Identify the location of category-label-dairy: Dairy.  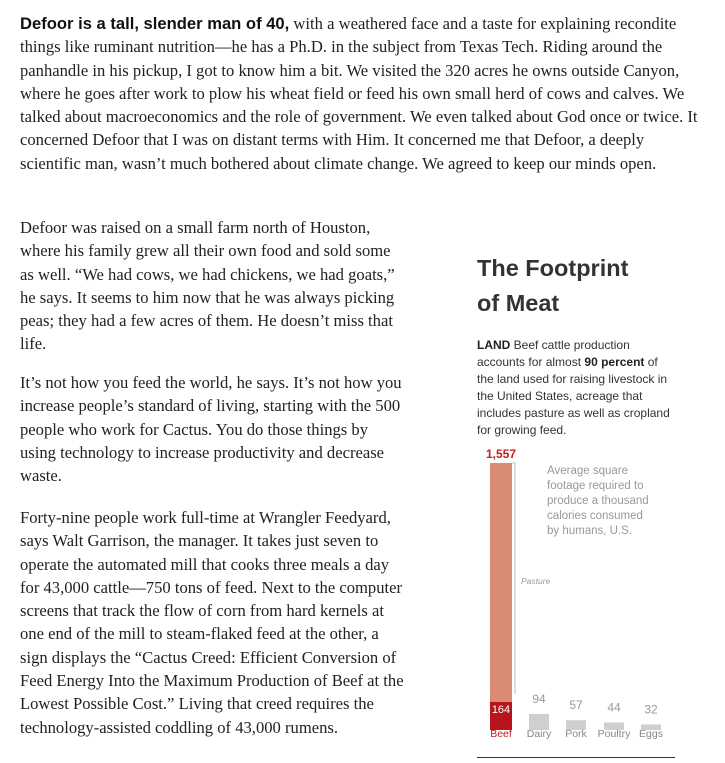
(539, 734).